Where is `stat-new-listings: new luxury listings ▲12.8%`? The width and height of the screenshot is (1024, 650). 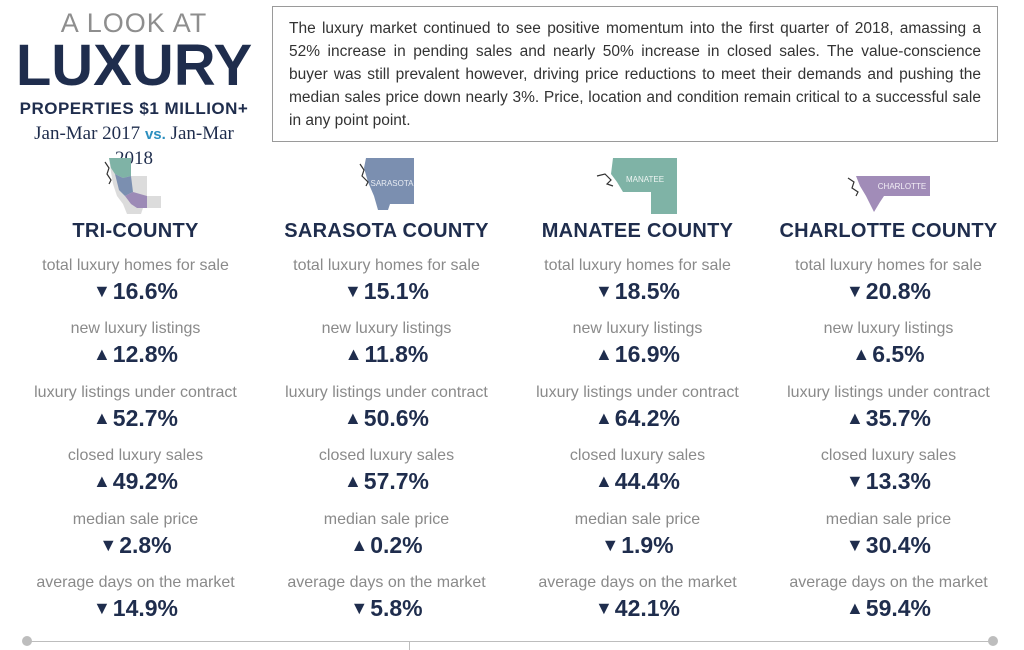
stat-new-listings: new luxury listings ▲12.8% is located at coordinates (135, 343).